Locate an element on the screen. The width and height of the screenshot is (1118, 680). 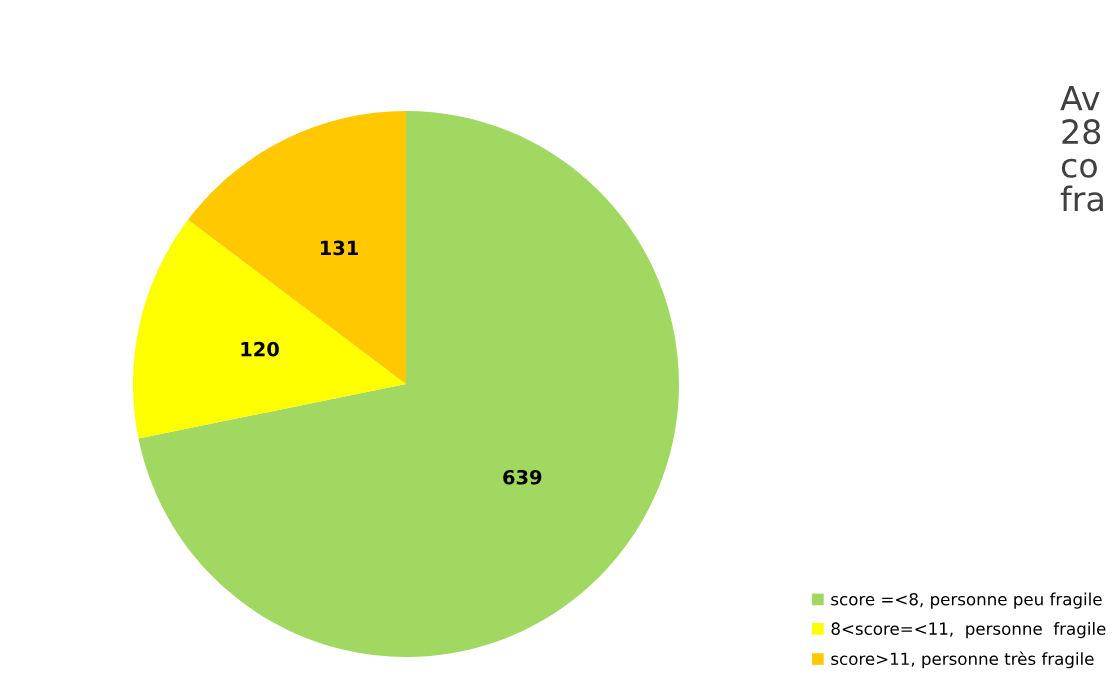
data-label: 639 is located at coordinates (522, 477).